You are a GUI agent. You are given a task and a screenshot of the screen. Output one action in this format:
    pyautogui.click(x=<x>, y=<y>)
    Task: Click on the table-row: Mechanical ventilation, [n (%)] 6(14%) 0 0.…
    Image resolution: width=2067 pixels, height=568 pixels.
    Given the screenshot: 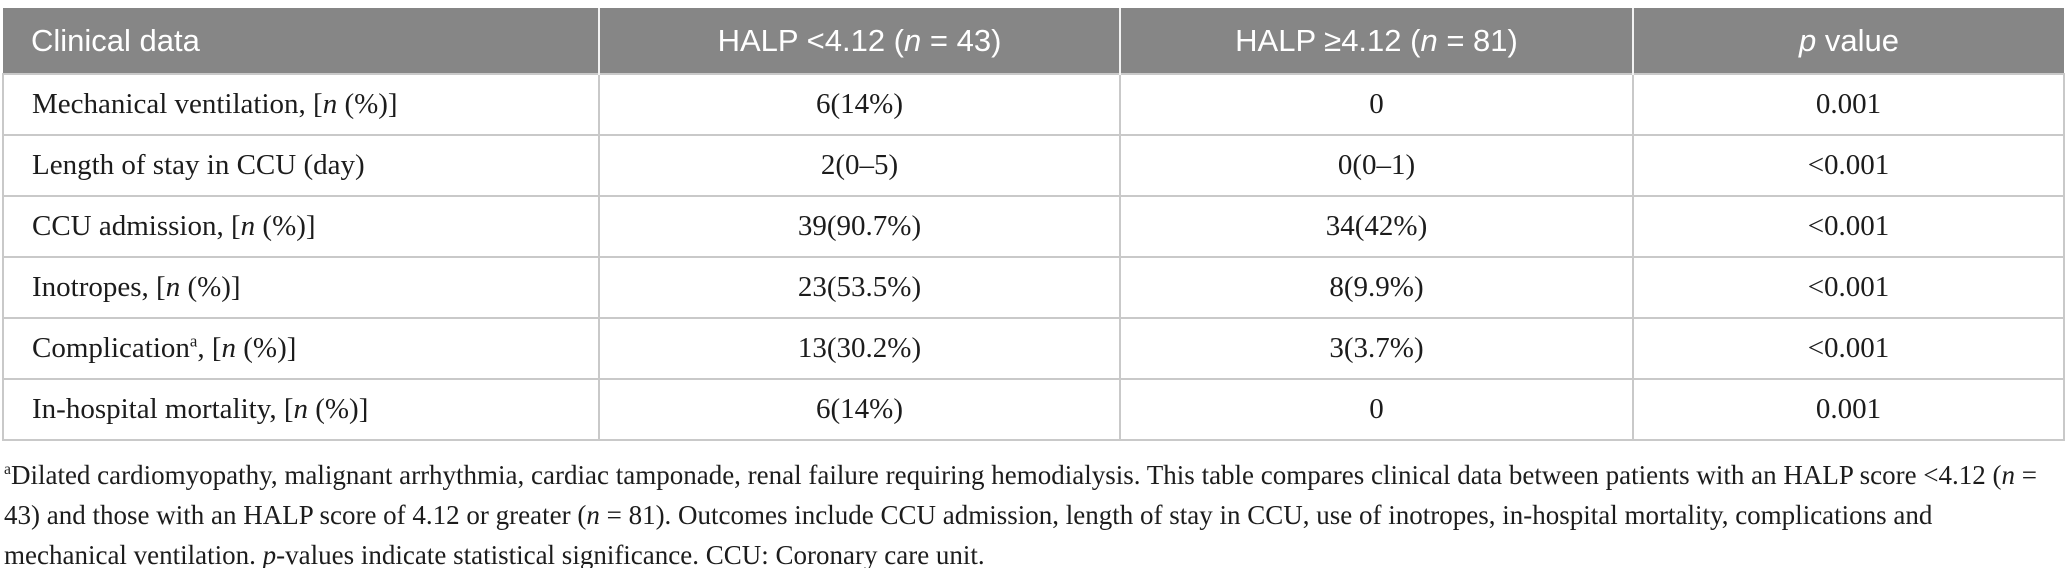 What is the action you would take?
    pyautogui.click(x=1033, y=104)
    